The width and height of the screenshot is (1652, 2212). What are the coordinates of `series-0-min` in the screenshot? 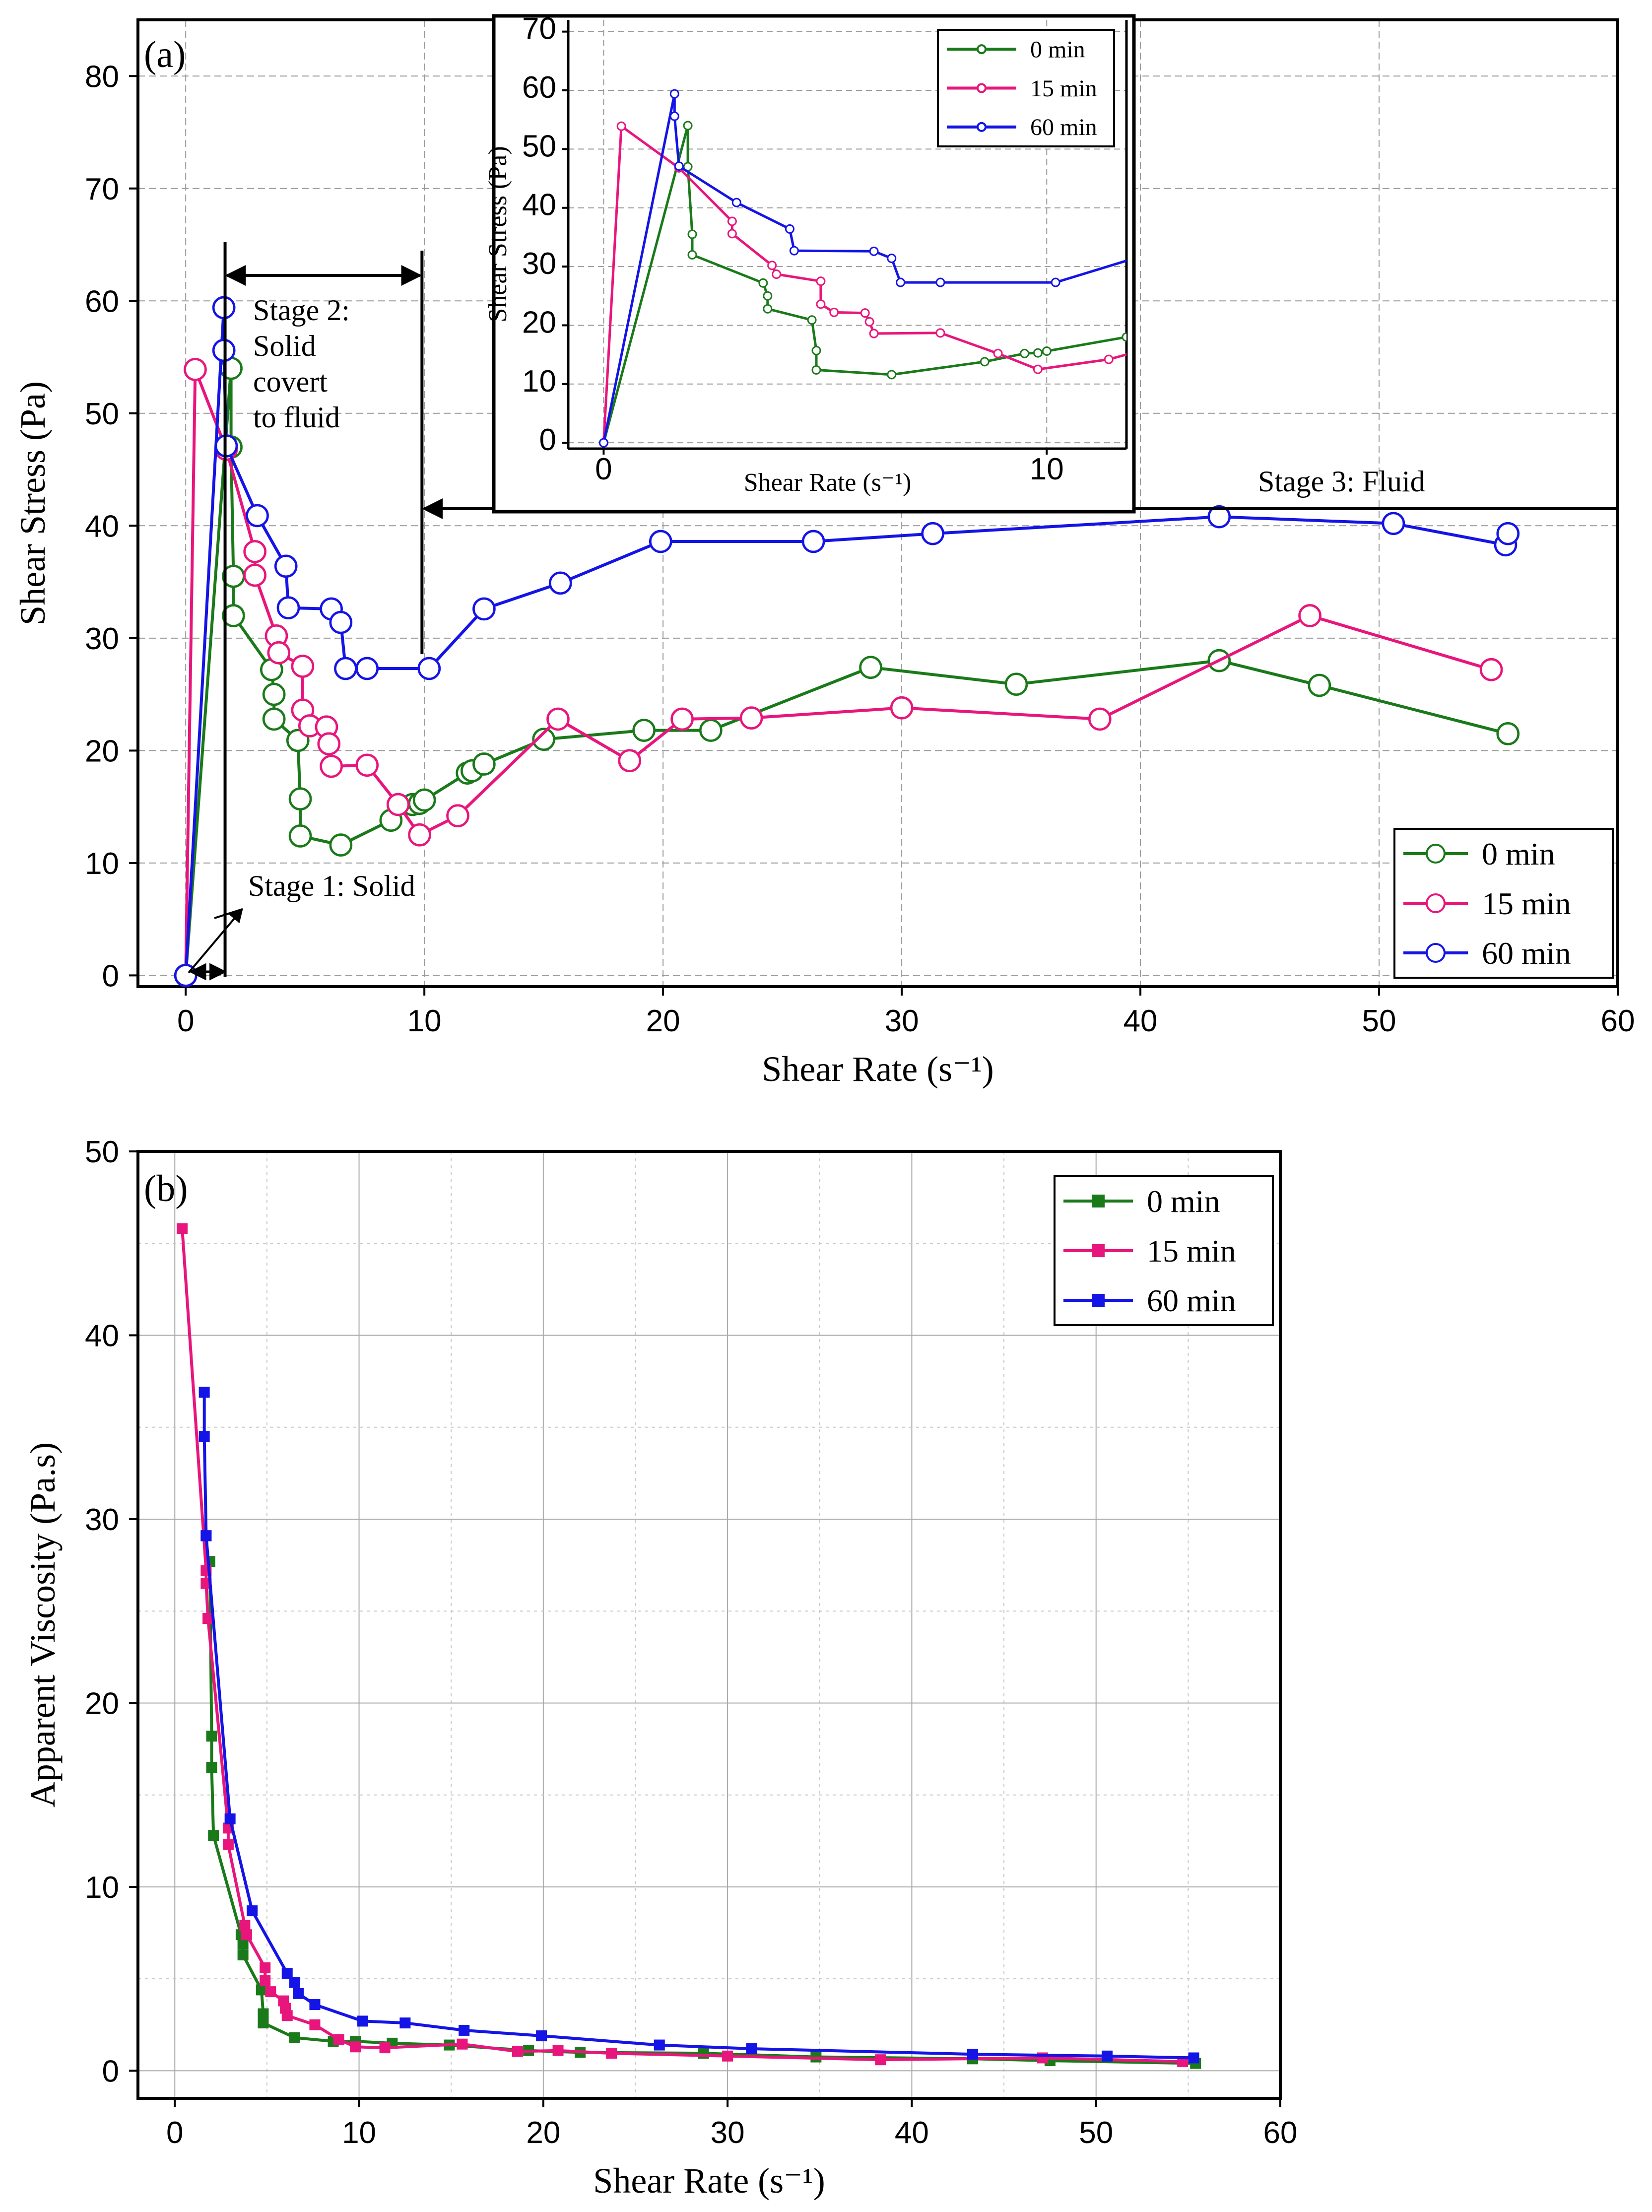 It's located at (702, 1812).